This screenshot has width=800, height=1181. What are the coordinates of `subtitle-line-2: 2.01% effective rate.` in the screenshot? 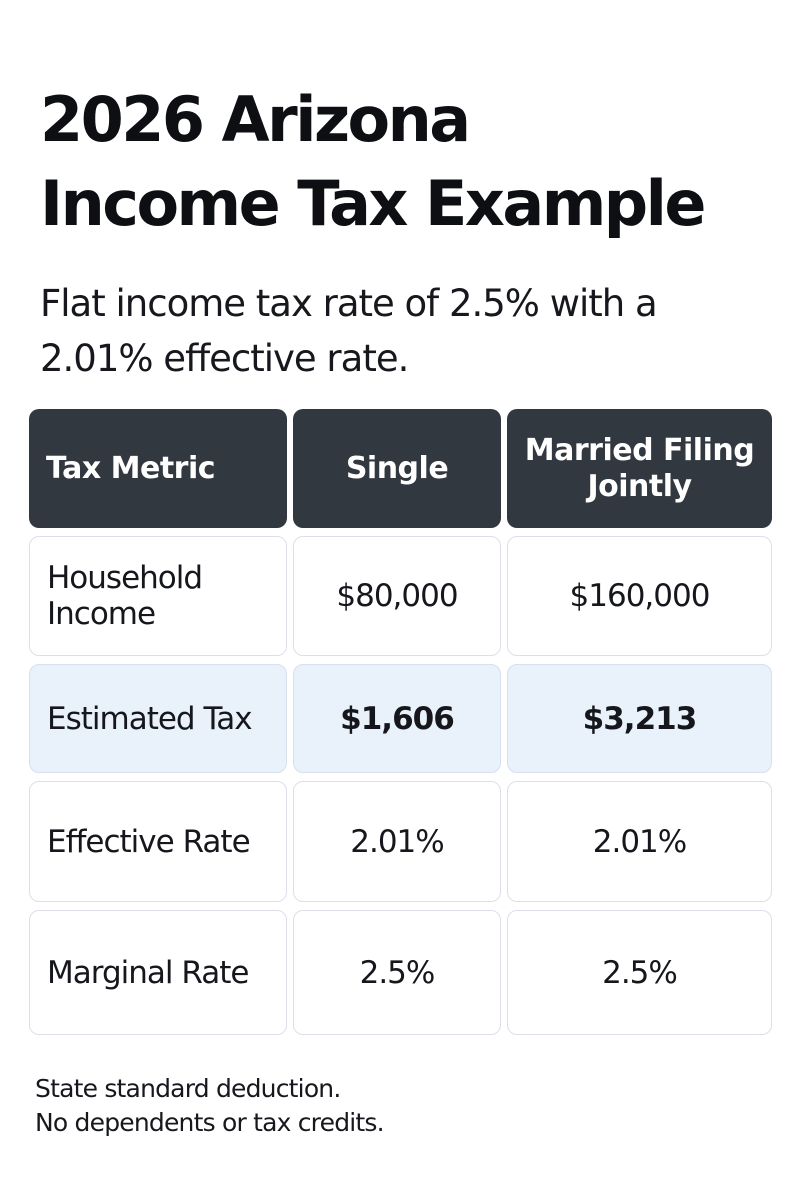 It's located at (224, 358).